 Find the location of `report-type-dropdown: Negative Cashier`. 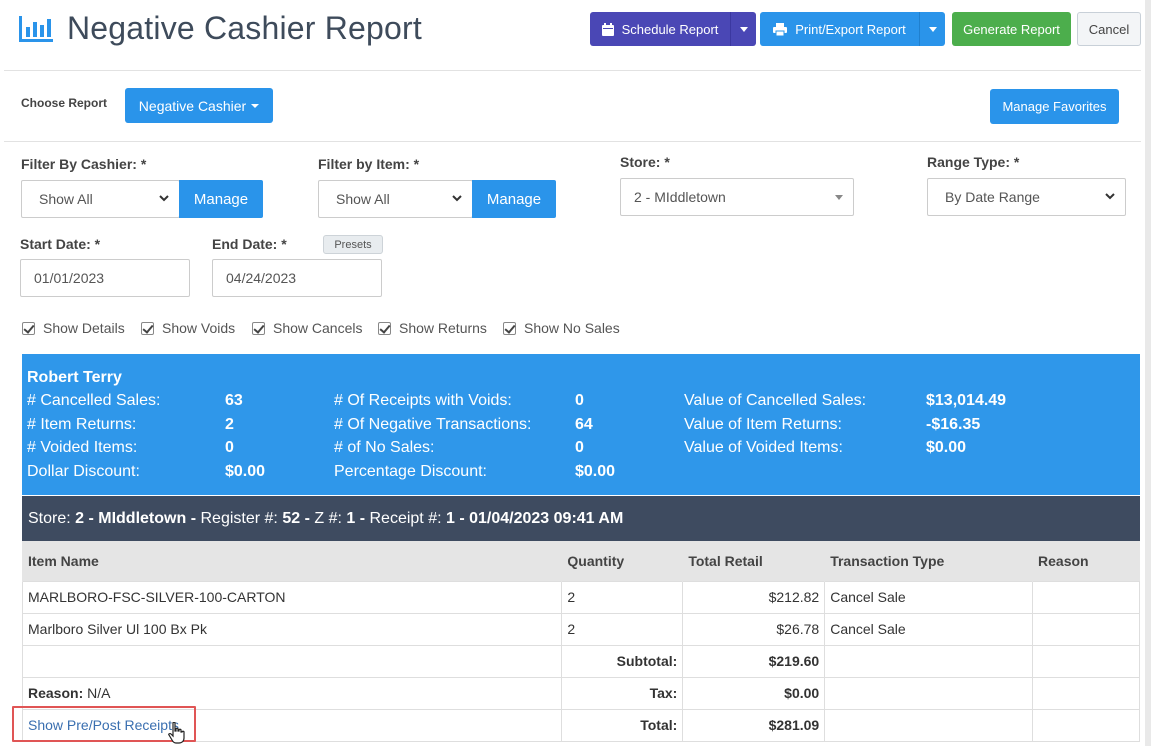

report-type-dropdown: Negative Cashier is located at coordinates (199, 105).